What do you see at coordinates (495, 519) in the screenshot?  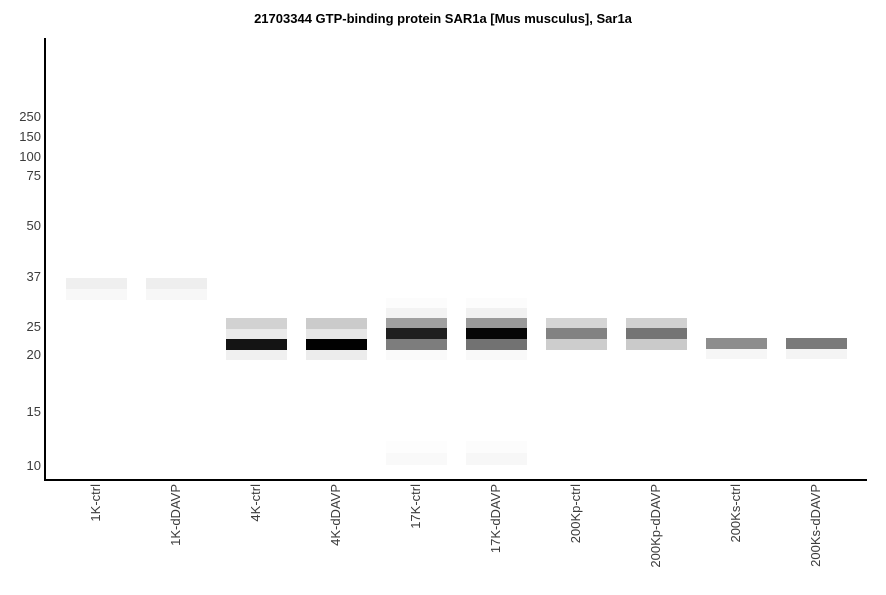 I see `lane-label: 17K-dDAVP` at bounding box center [495, 519].